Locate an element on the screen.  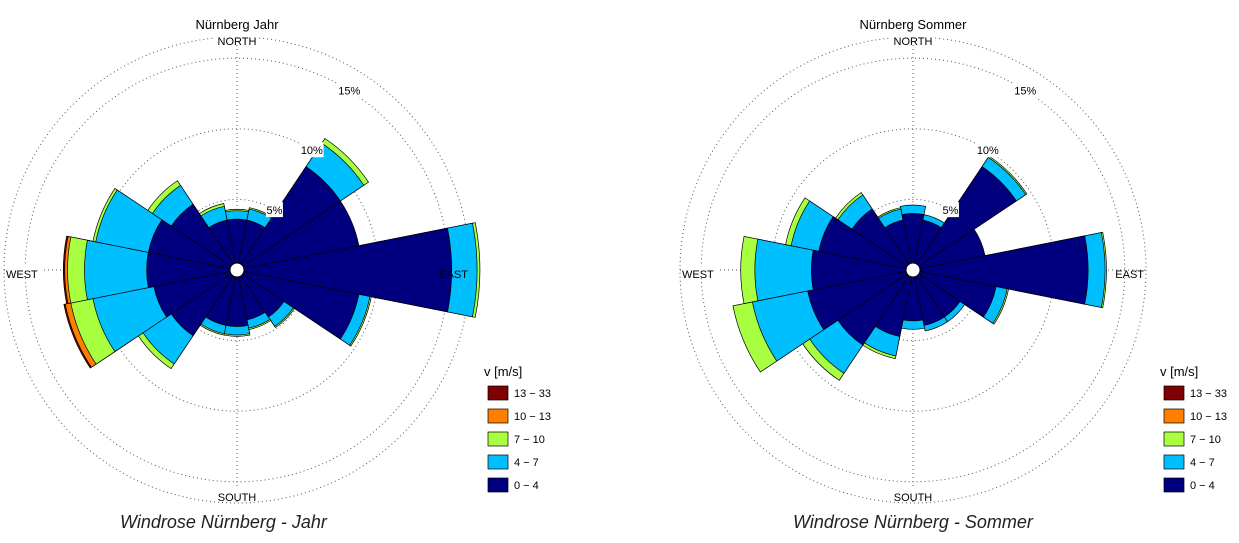
wedge-0-4-dir-157.5 is located at coordinates (928, 297).